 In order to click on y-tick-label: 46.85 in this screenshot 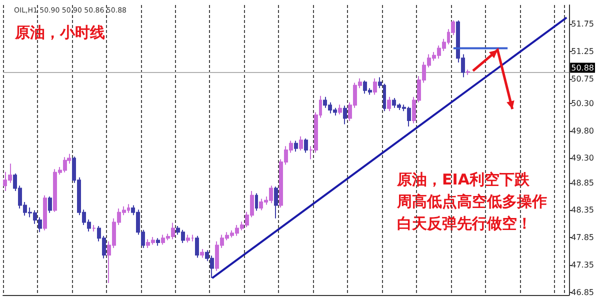, I will do `click(582, 292)`.